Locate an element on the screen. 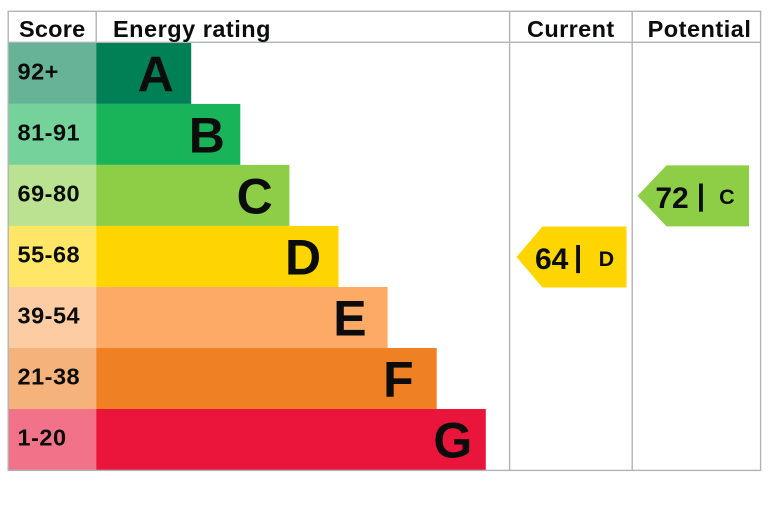  svg-text: Current is located at coordinates (571, 29).